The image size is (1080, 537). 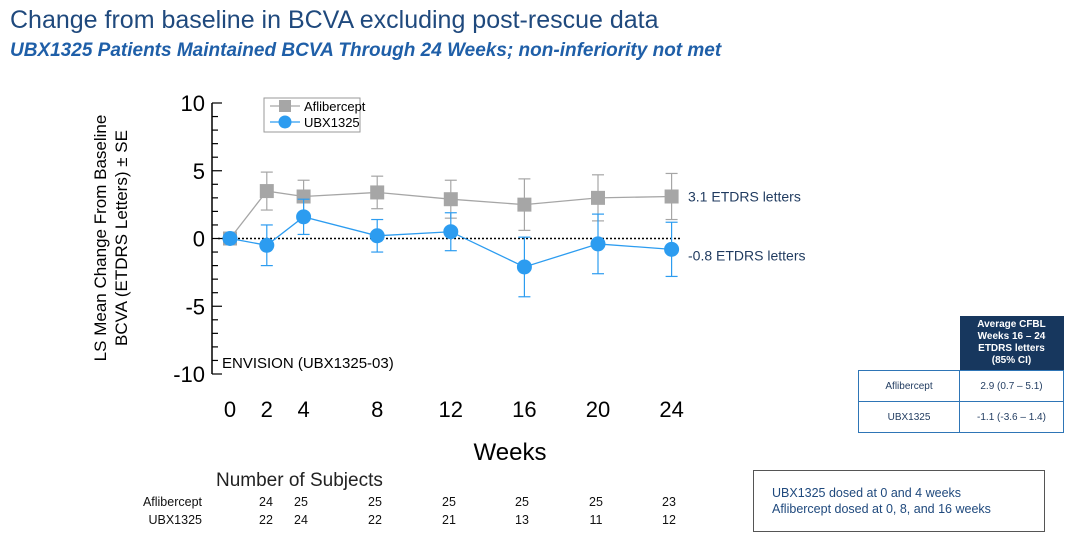 I want to click on x-tick-label: 8, so click(x=377, y=409).